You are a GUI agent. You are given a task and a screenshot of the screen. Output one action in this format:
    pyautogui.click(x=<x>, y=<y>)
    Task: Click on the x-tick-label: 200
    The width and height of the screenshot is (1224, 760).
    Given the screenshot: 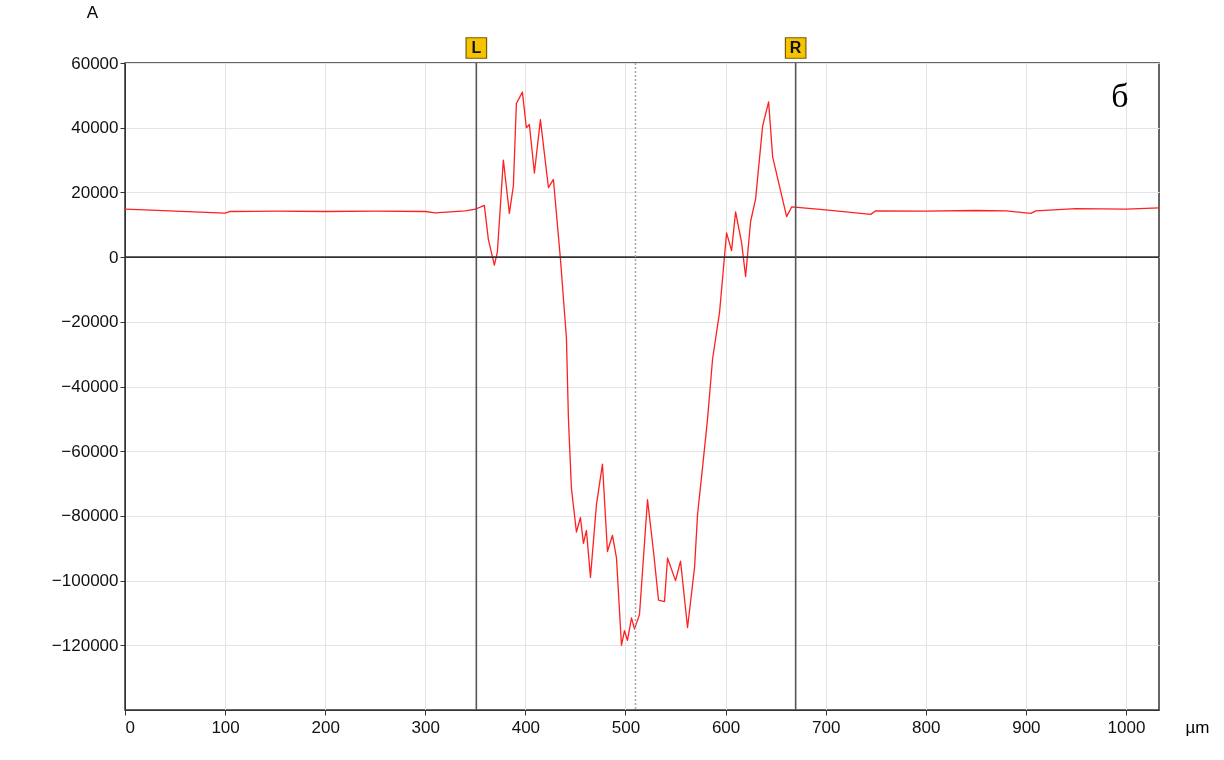 What is the action you would take?
    pyautogui.click(x=325, y=727)
    